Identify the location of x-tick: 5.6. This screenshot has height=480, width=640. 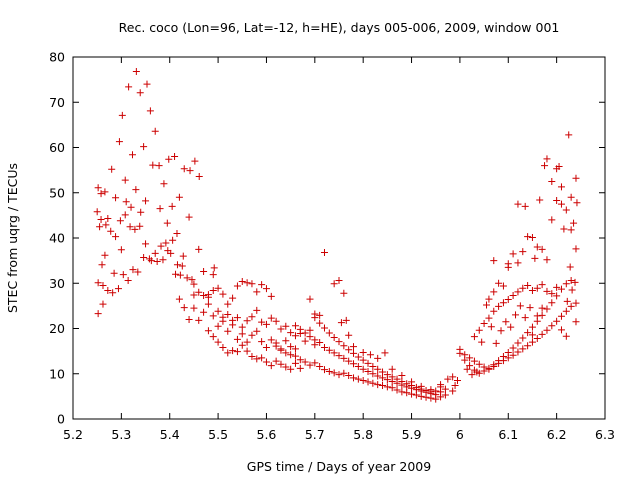
(266, 249).